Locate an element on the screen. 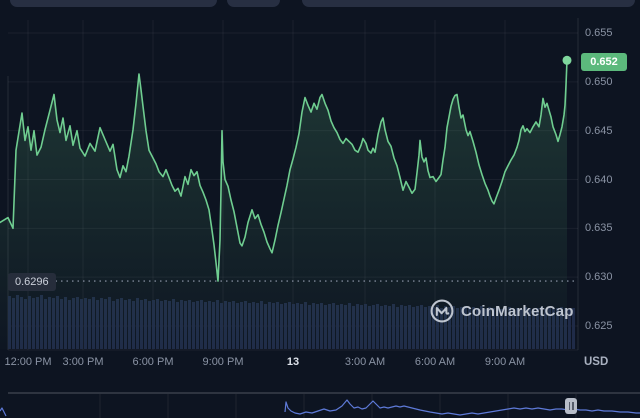 This screenshot has width=640, height=418. y-axis-tick-label: 0.630 is located at coordinates (599, 277).